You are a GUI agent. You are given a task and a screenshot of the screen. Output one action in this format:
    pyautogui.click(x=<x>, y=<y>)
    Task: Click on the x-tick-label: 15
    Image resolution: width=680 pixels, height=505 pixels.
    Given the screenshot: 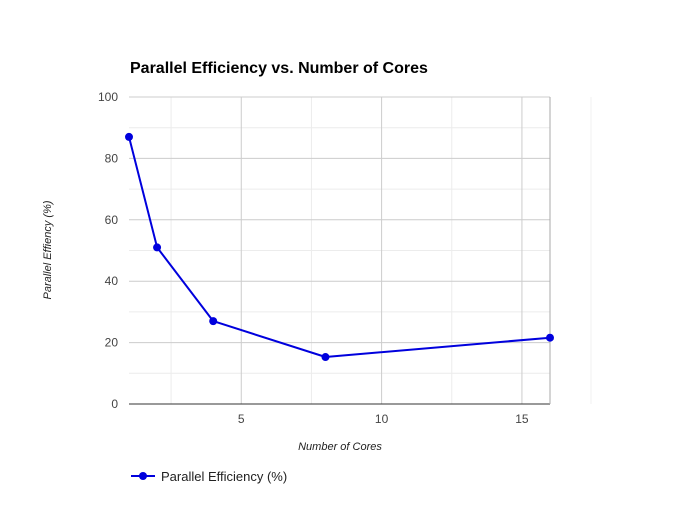 What is the action you would take?
    pyautogui.click(x=522, y=419)
    